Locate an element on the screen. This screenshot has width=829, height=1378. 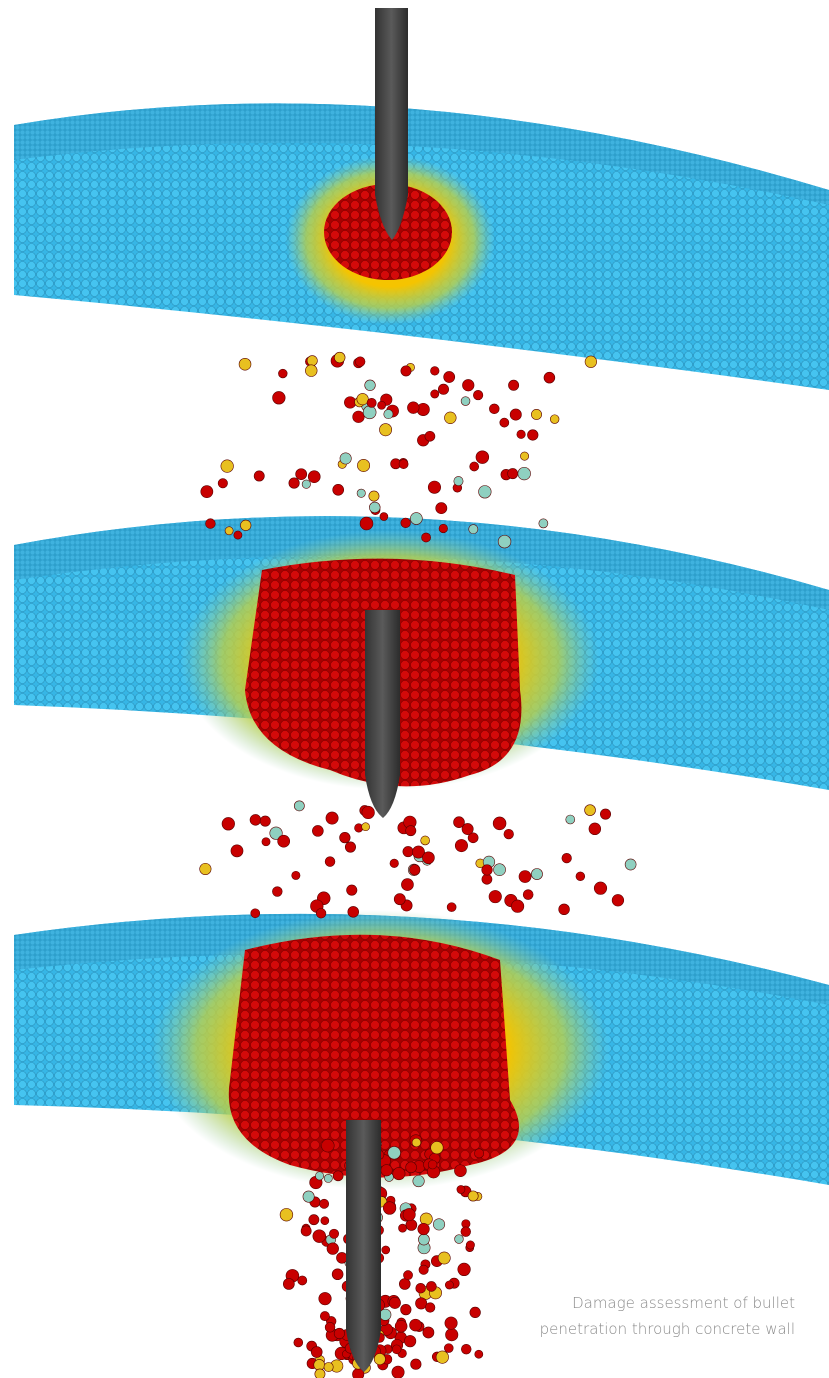
caption-line: penetration through concrete wall is located at coordinates (667, 1329).